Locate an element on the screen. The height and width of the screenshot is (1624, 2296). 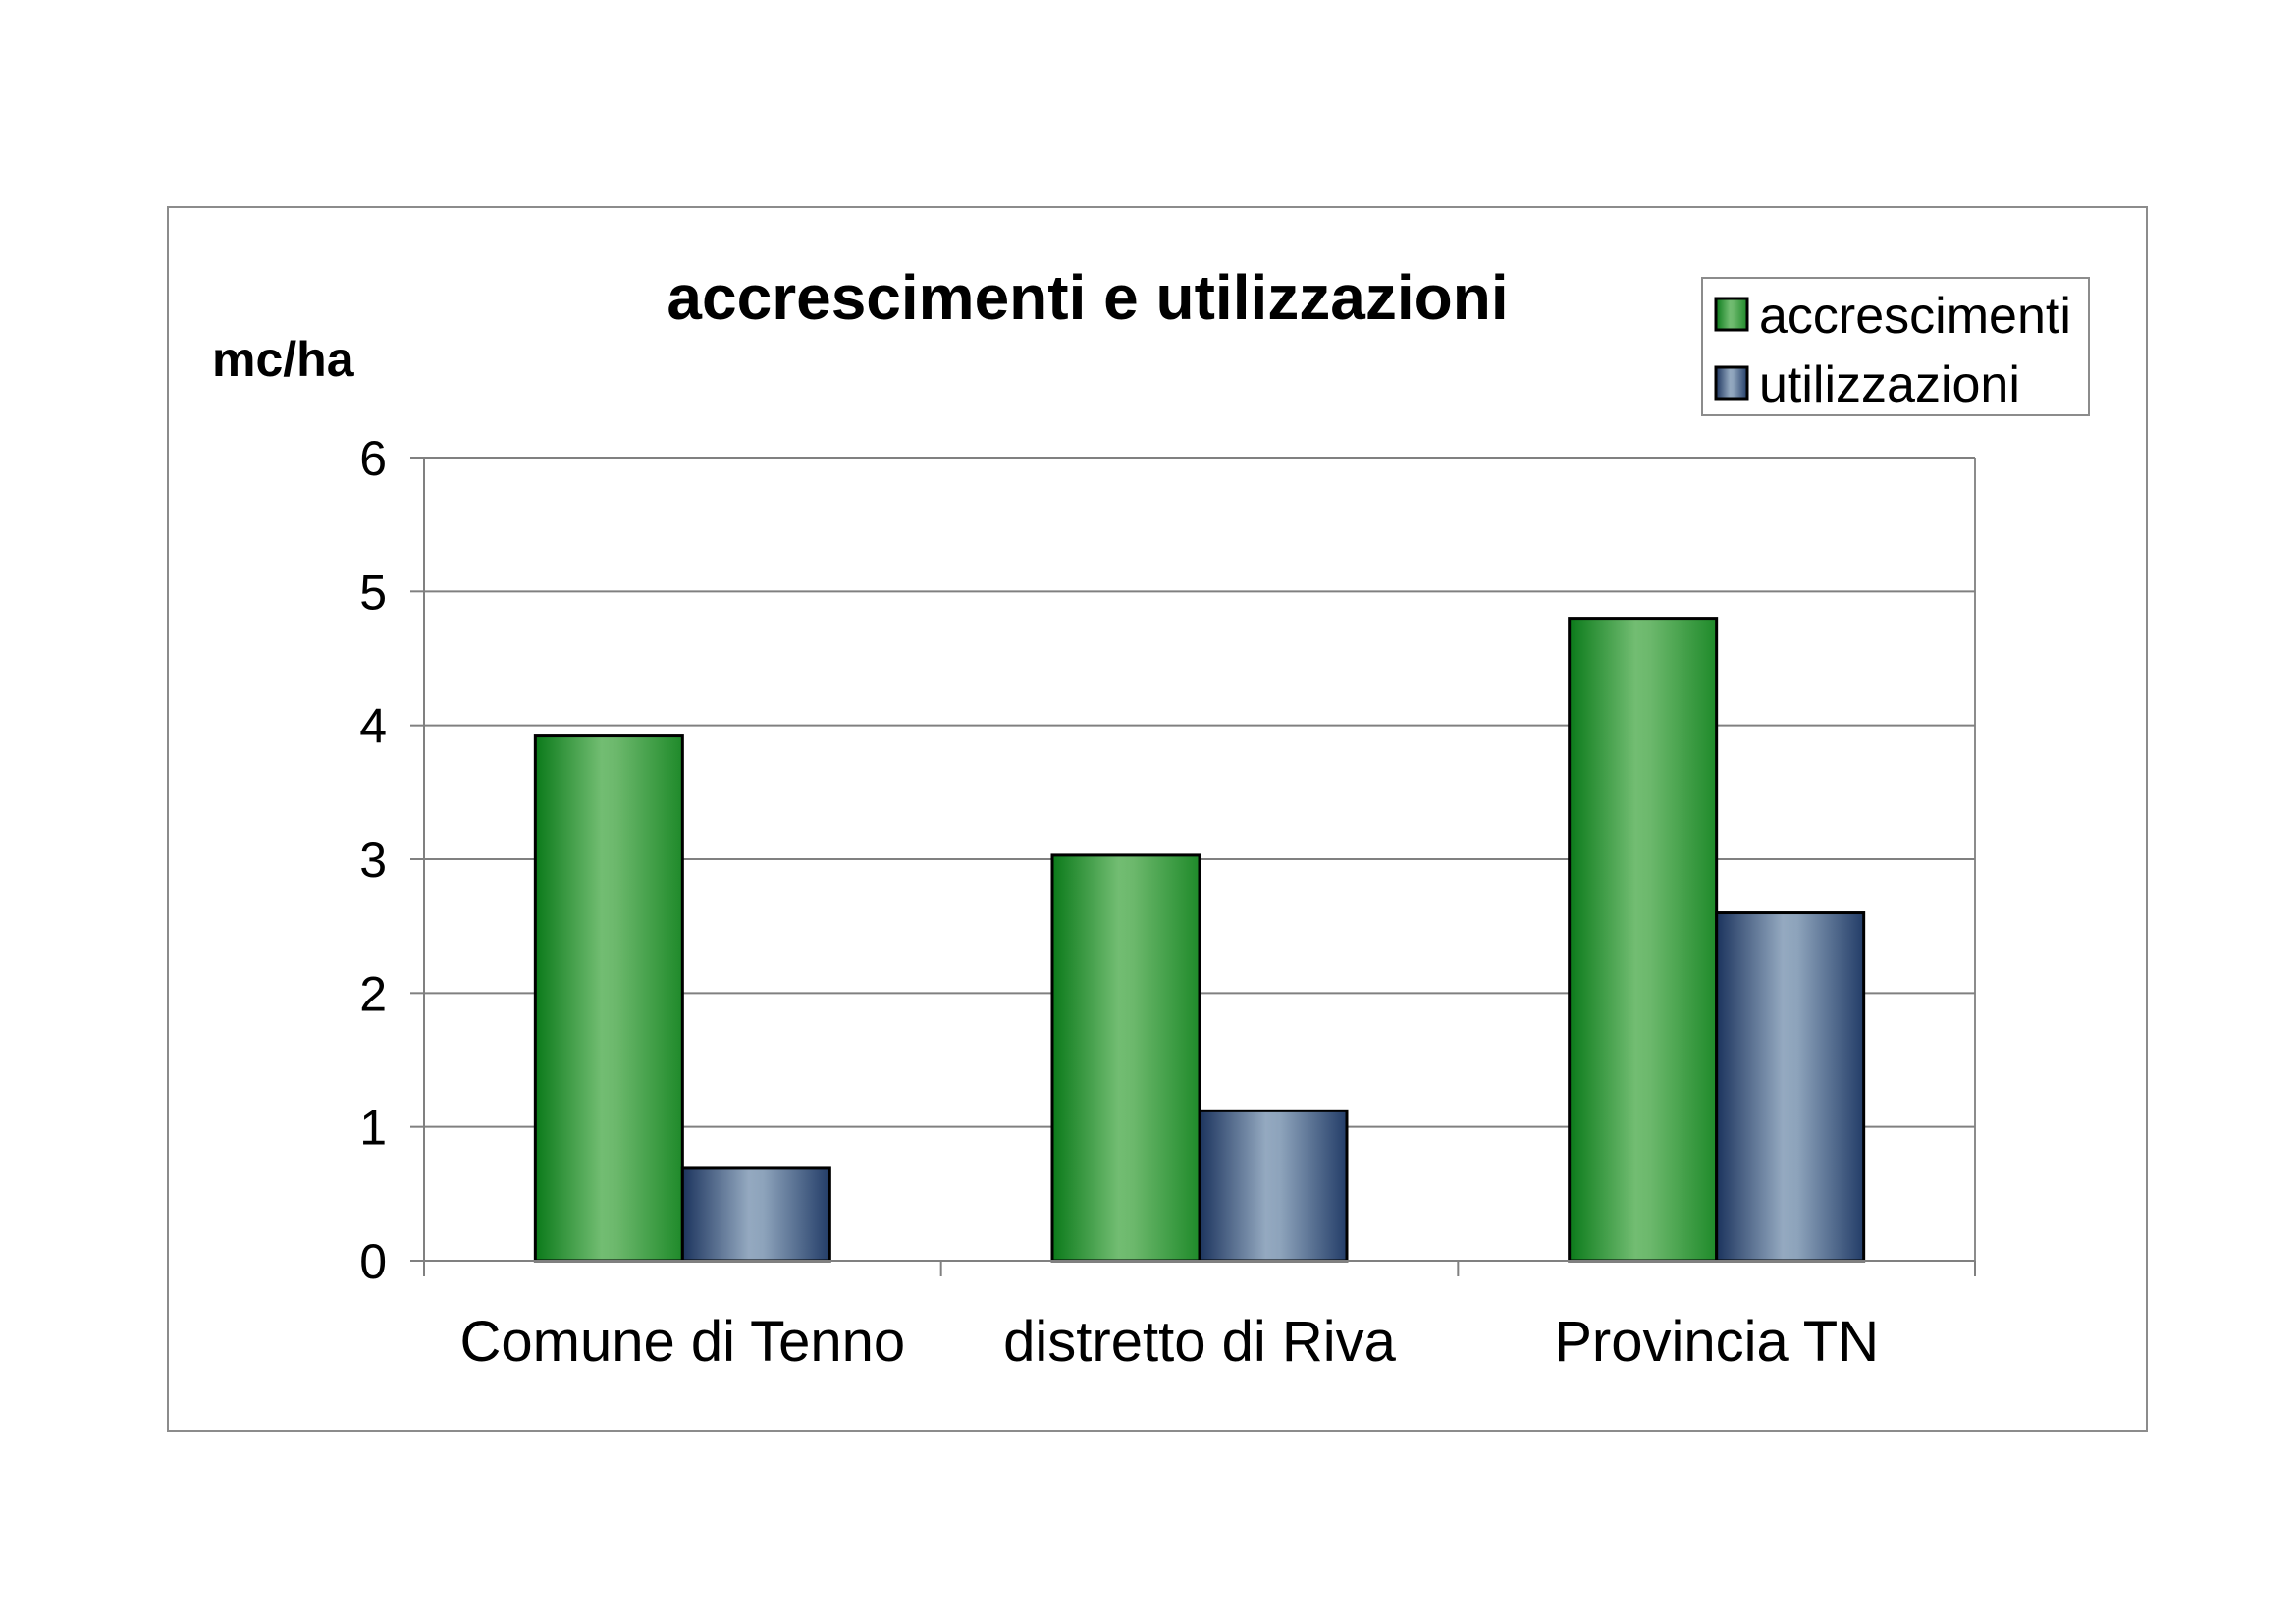
legend-box is located at coordinates (1895, 346).